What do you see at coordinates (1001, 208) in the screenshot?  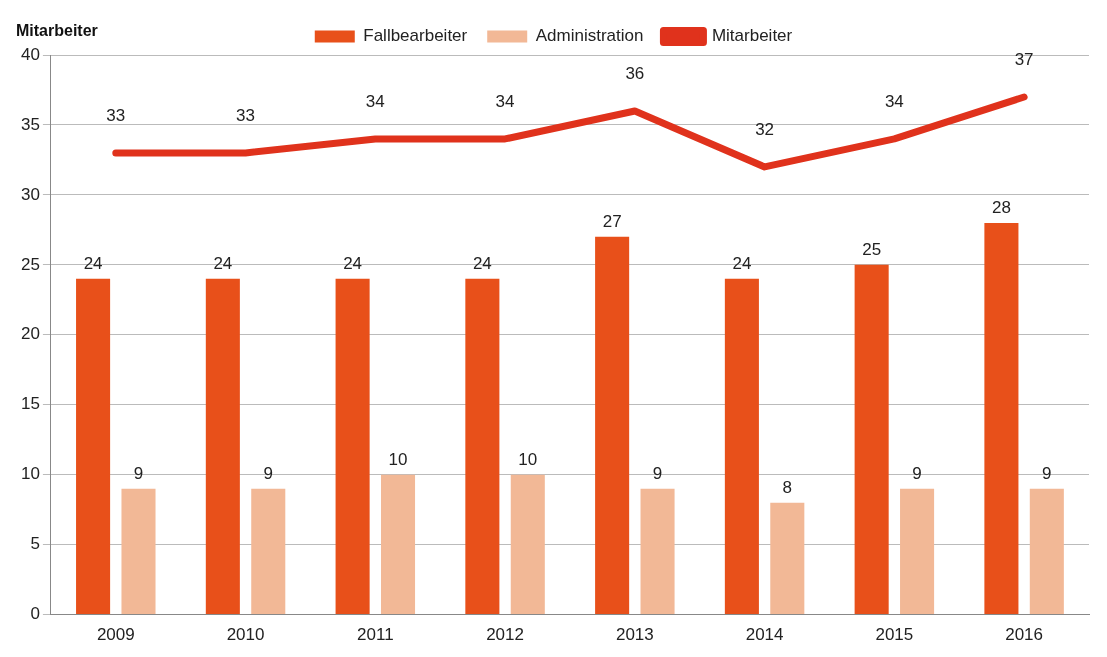 I see `data-label: 28` at bounding box center [1001, 208].